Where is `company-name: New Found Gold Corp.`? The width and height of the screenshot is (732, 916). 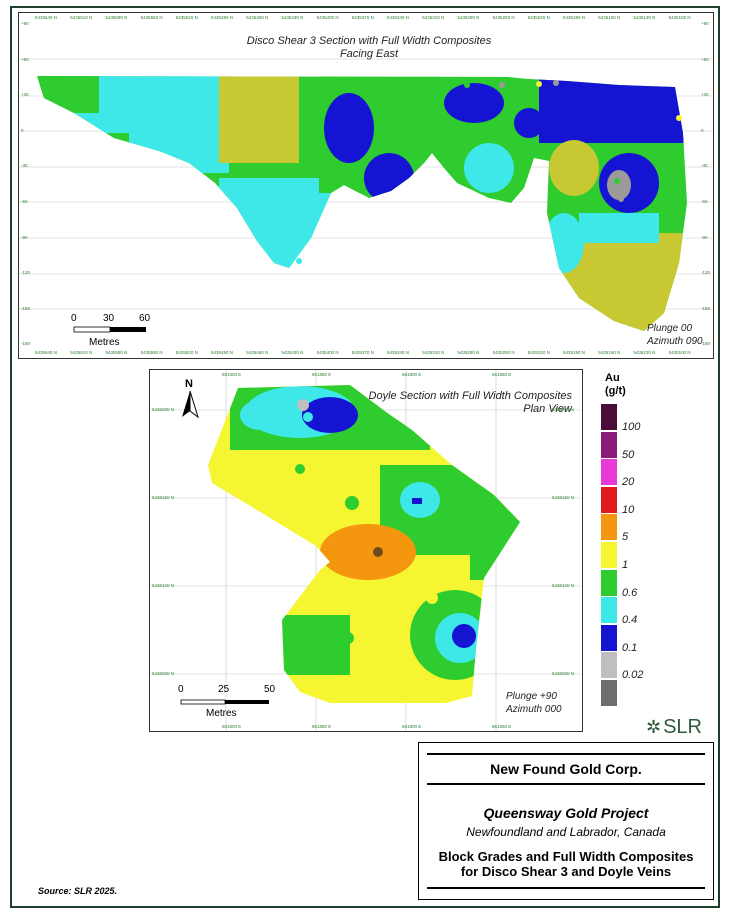
company-name: New Found Gold Corp. is located at coordinates (566, 769).